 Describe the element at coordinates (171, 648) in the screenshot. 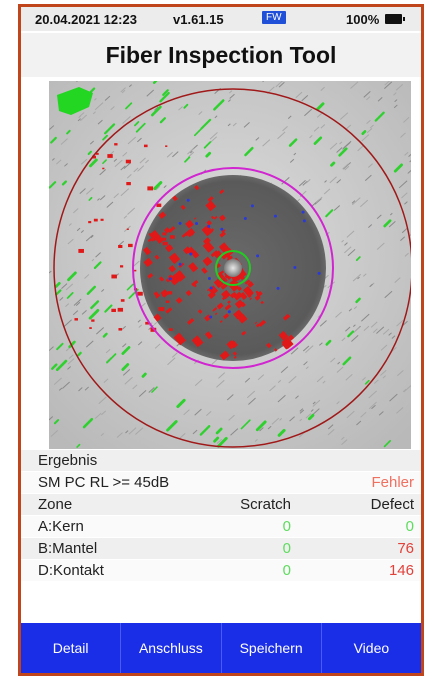

I see `anschluss-button: Anschluss` at that location.